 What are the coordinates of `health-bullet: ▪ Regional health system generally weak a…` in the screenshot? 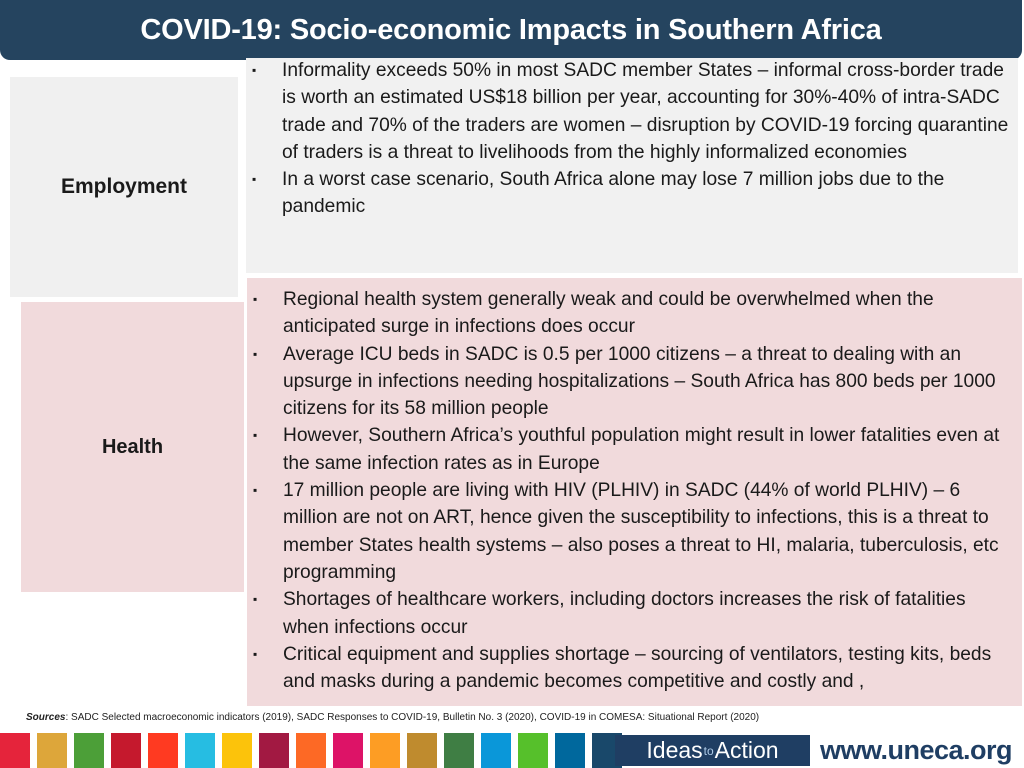 It's located at (630, 313).